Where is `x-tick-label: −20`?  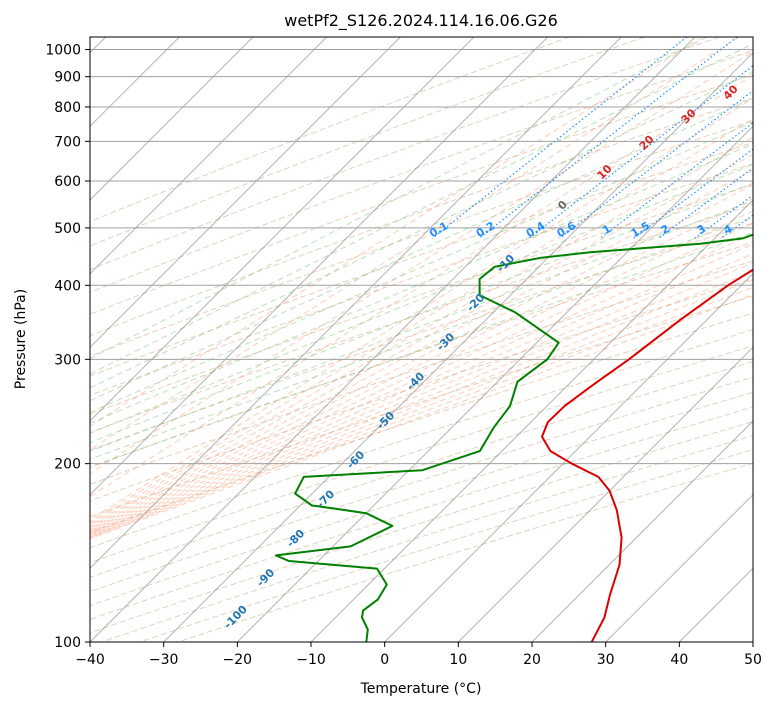
x-tick-label: −20 is located at coordinates (238, 660).